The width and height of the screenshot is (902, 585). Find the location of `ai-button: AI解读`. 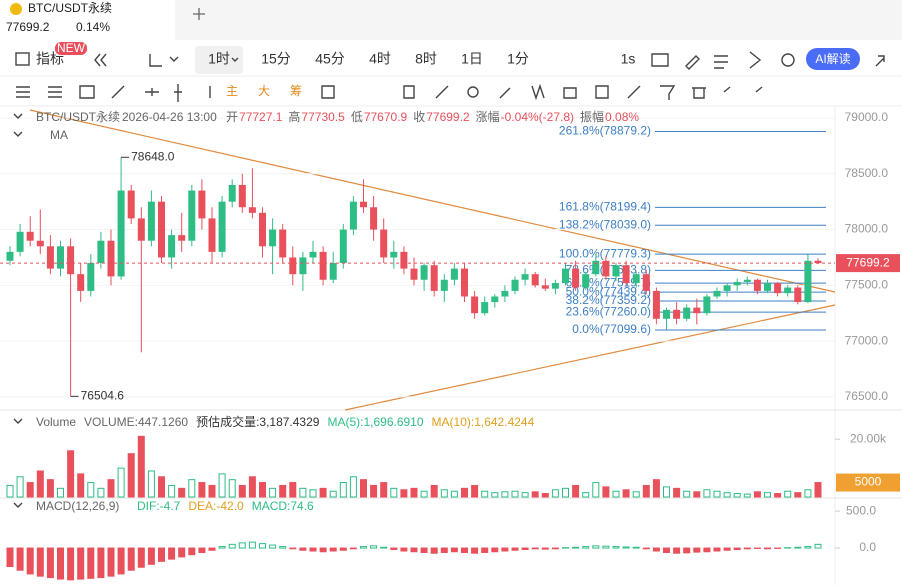

ai-button: AI解读 is located at coordinates (832, 59).